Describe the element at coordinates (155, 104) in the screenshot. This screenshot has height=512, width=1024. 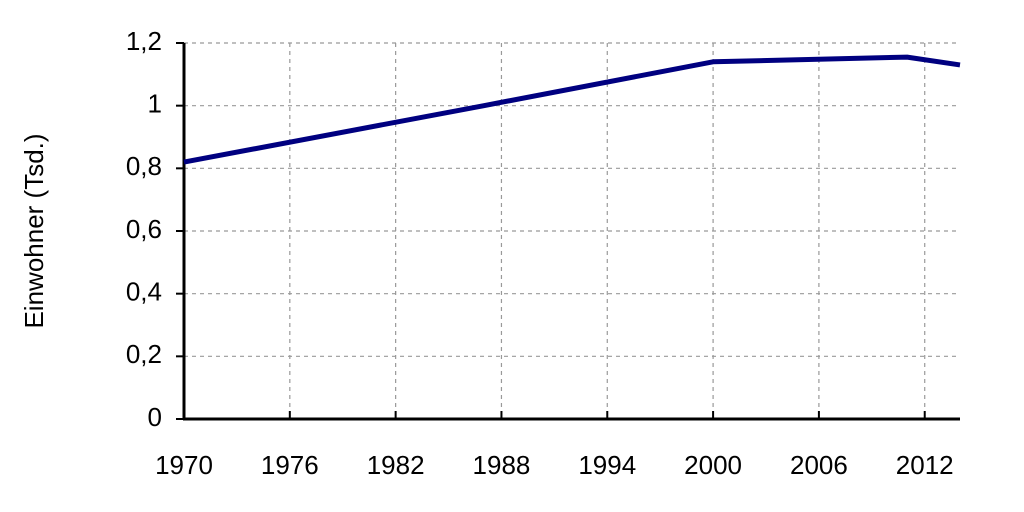
I see `y-tick-label: 1` at that location.